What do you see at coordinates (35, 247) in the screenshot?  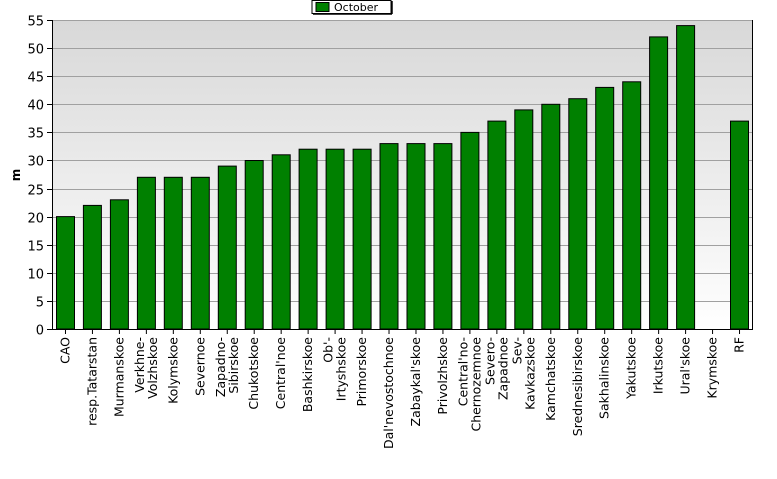 I see `y-tick-label: 15` at bounding box center [35, 247].